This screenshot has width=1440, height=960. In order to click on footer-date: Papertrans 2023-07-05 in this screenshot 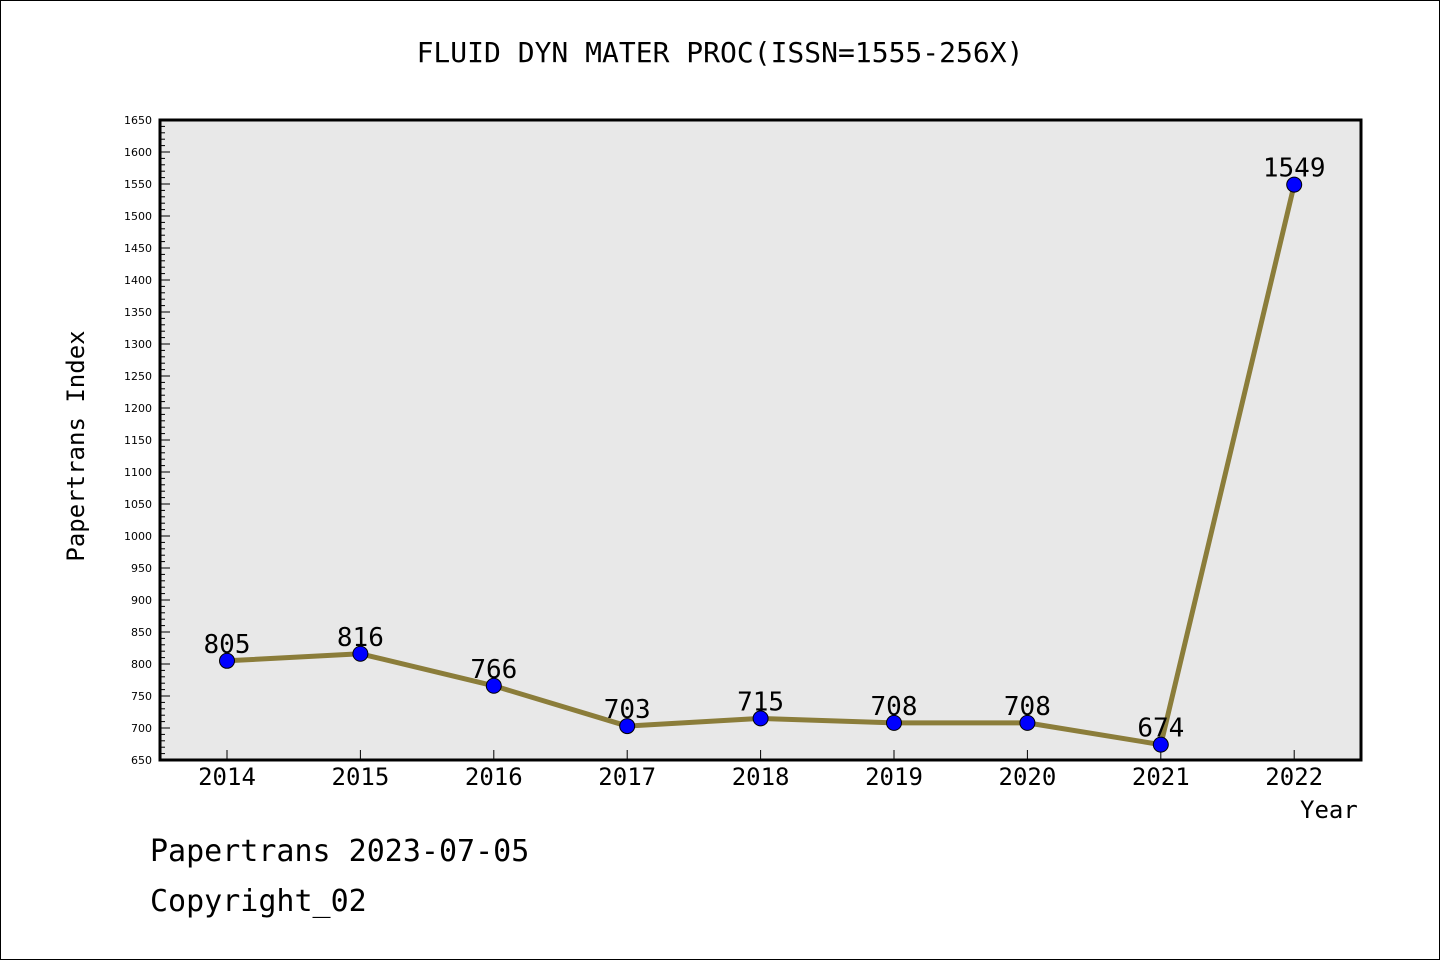, I will do `click(340, 851)`.